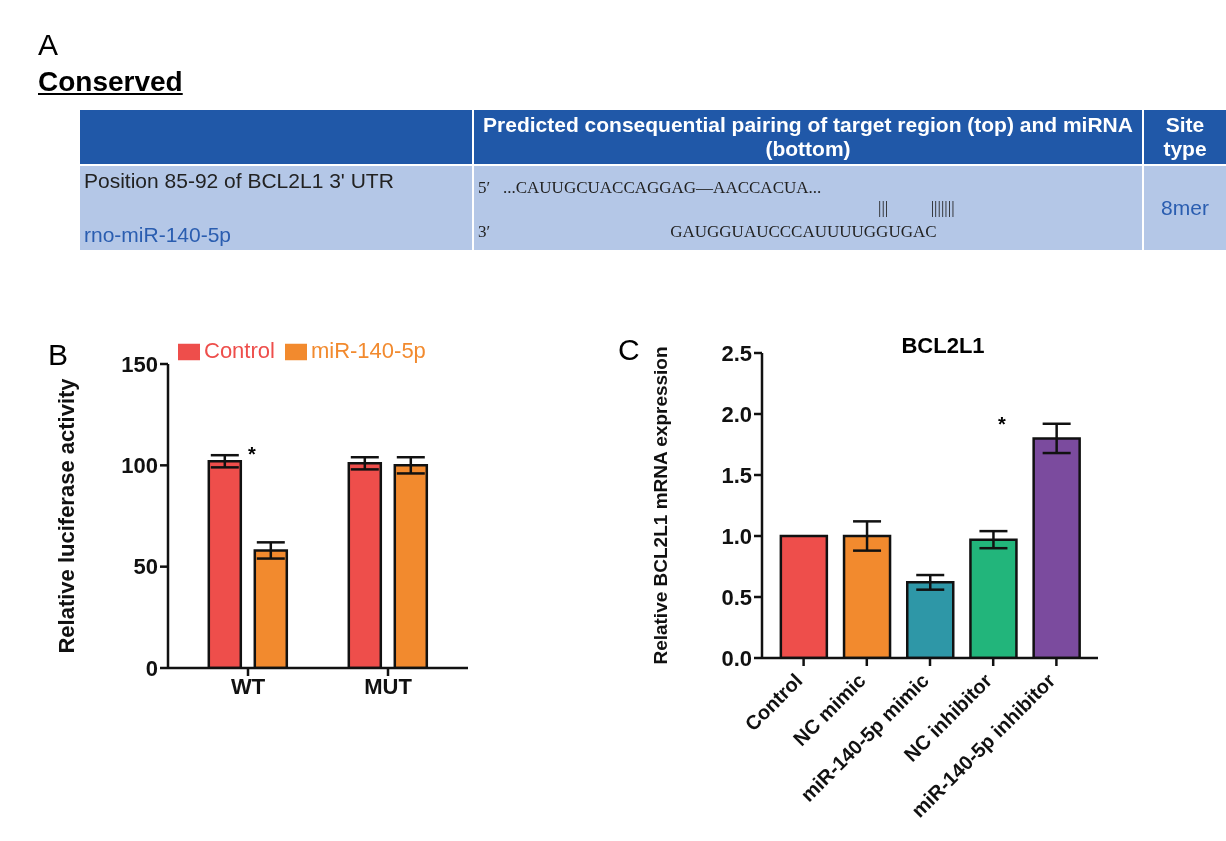 This screenshot has width=1226, height=841. What do you see at coordinates (803, 231) in the screenshot?
I see `text: GAUGGUAUCCCAUUUUGGUGAC` at bounding box center [803, 231].